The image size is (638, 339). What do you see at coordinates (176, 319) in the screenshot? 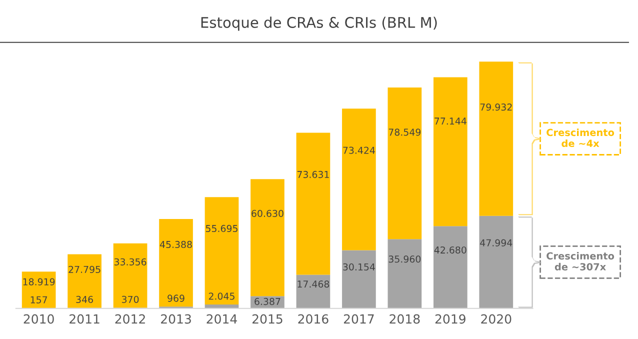
I see `x-tick-label: 2013` at bounding box center [176, 319].